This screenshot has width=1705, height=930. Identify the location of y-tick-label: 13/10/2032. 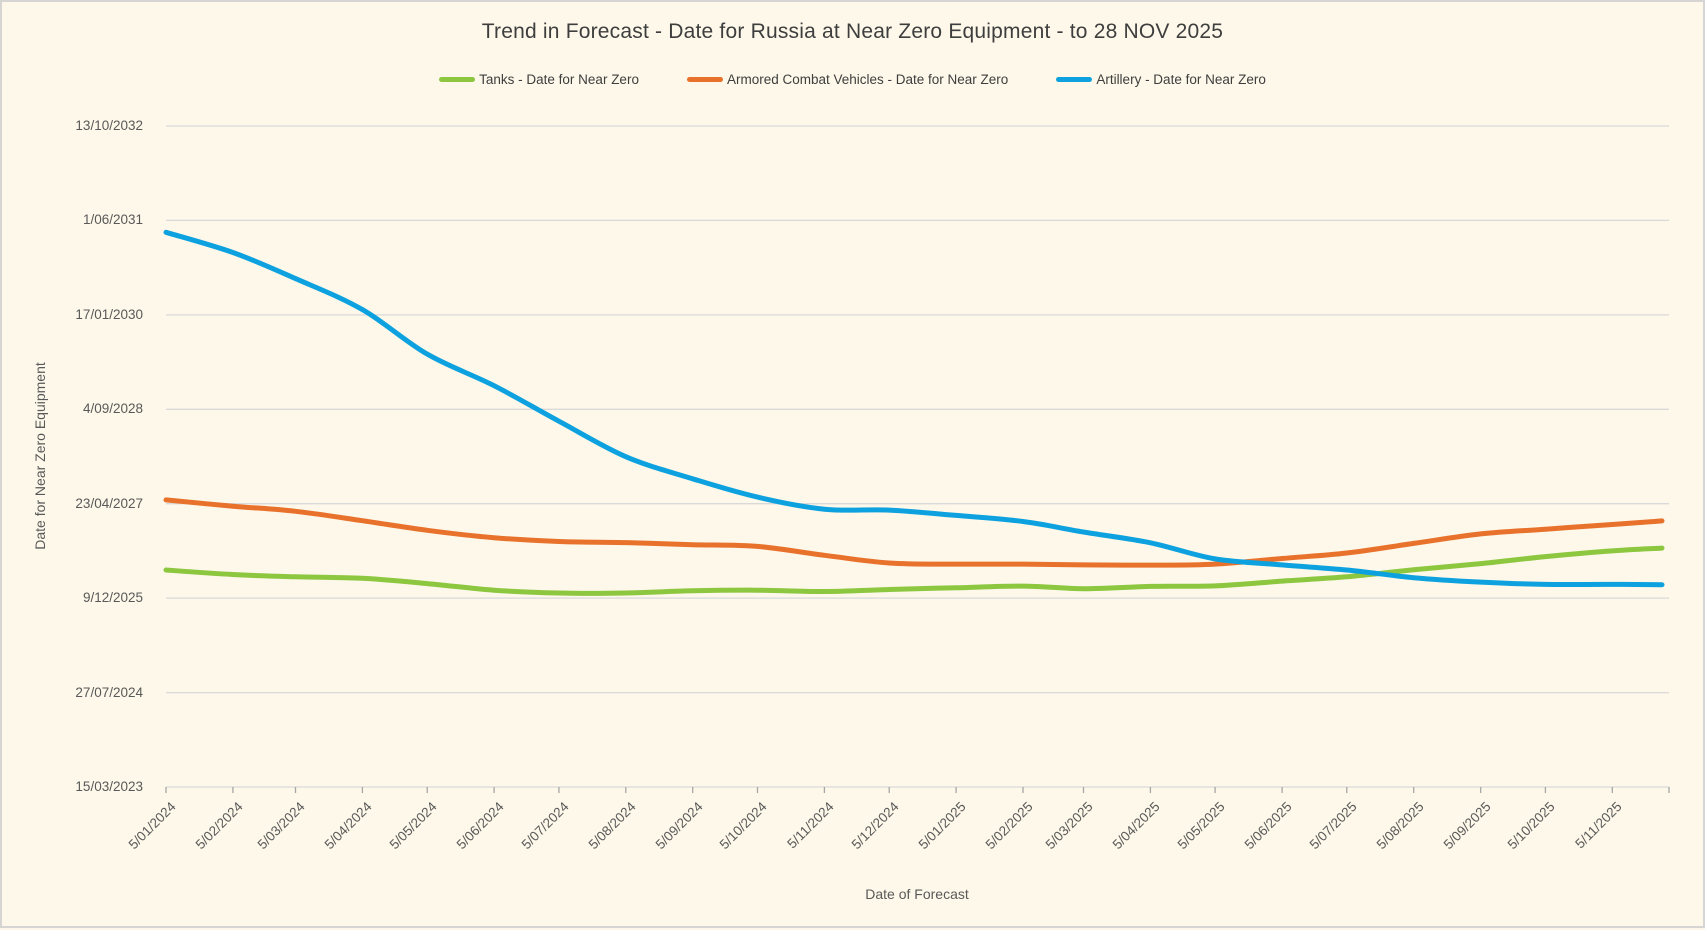
(109, 125).